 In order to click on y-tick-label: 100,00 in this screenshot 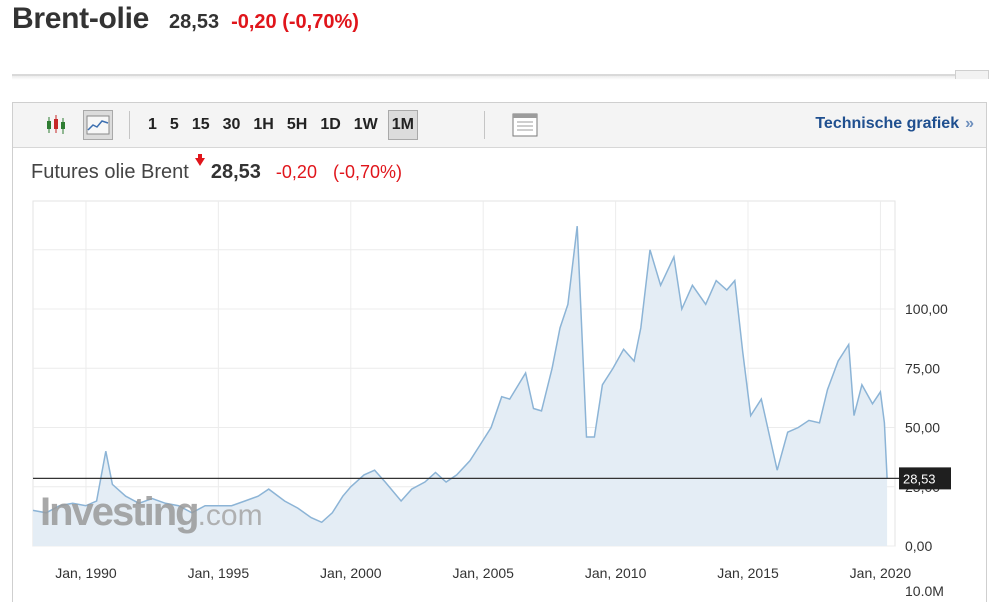, I will do `click(926, 309)`.